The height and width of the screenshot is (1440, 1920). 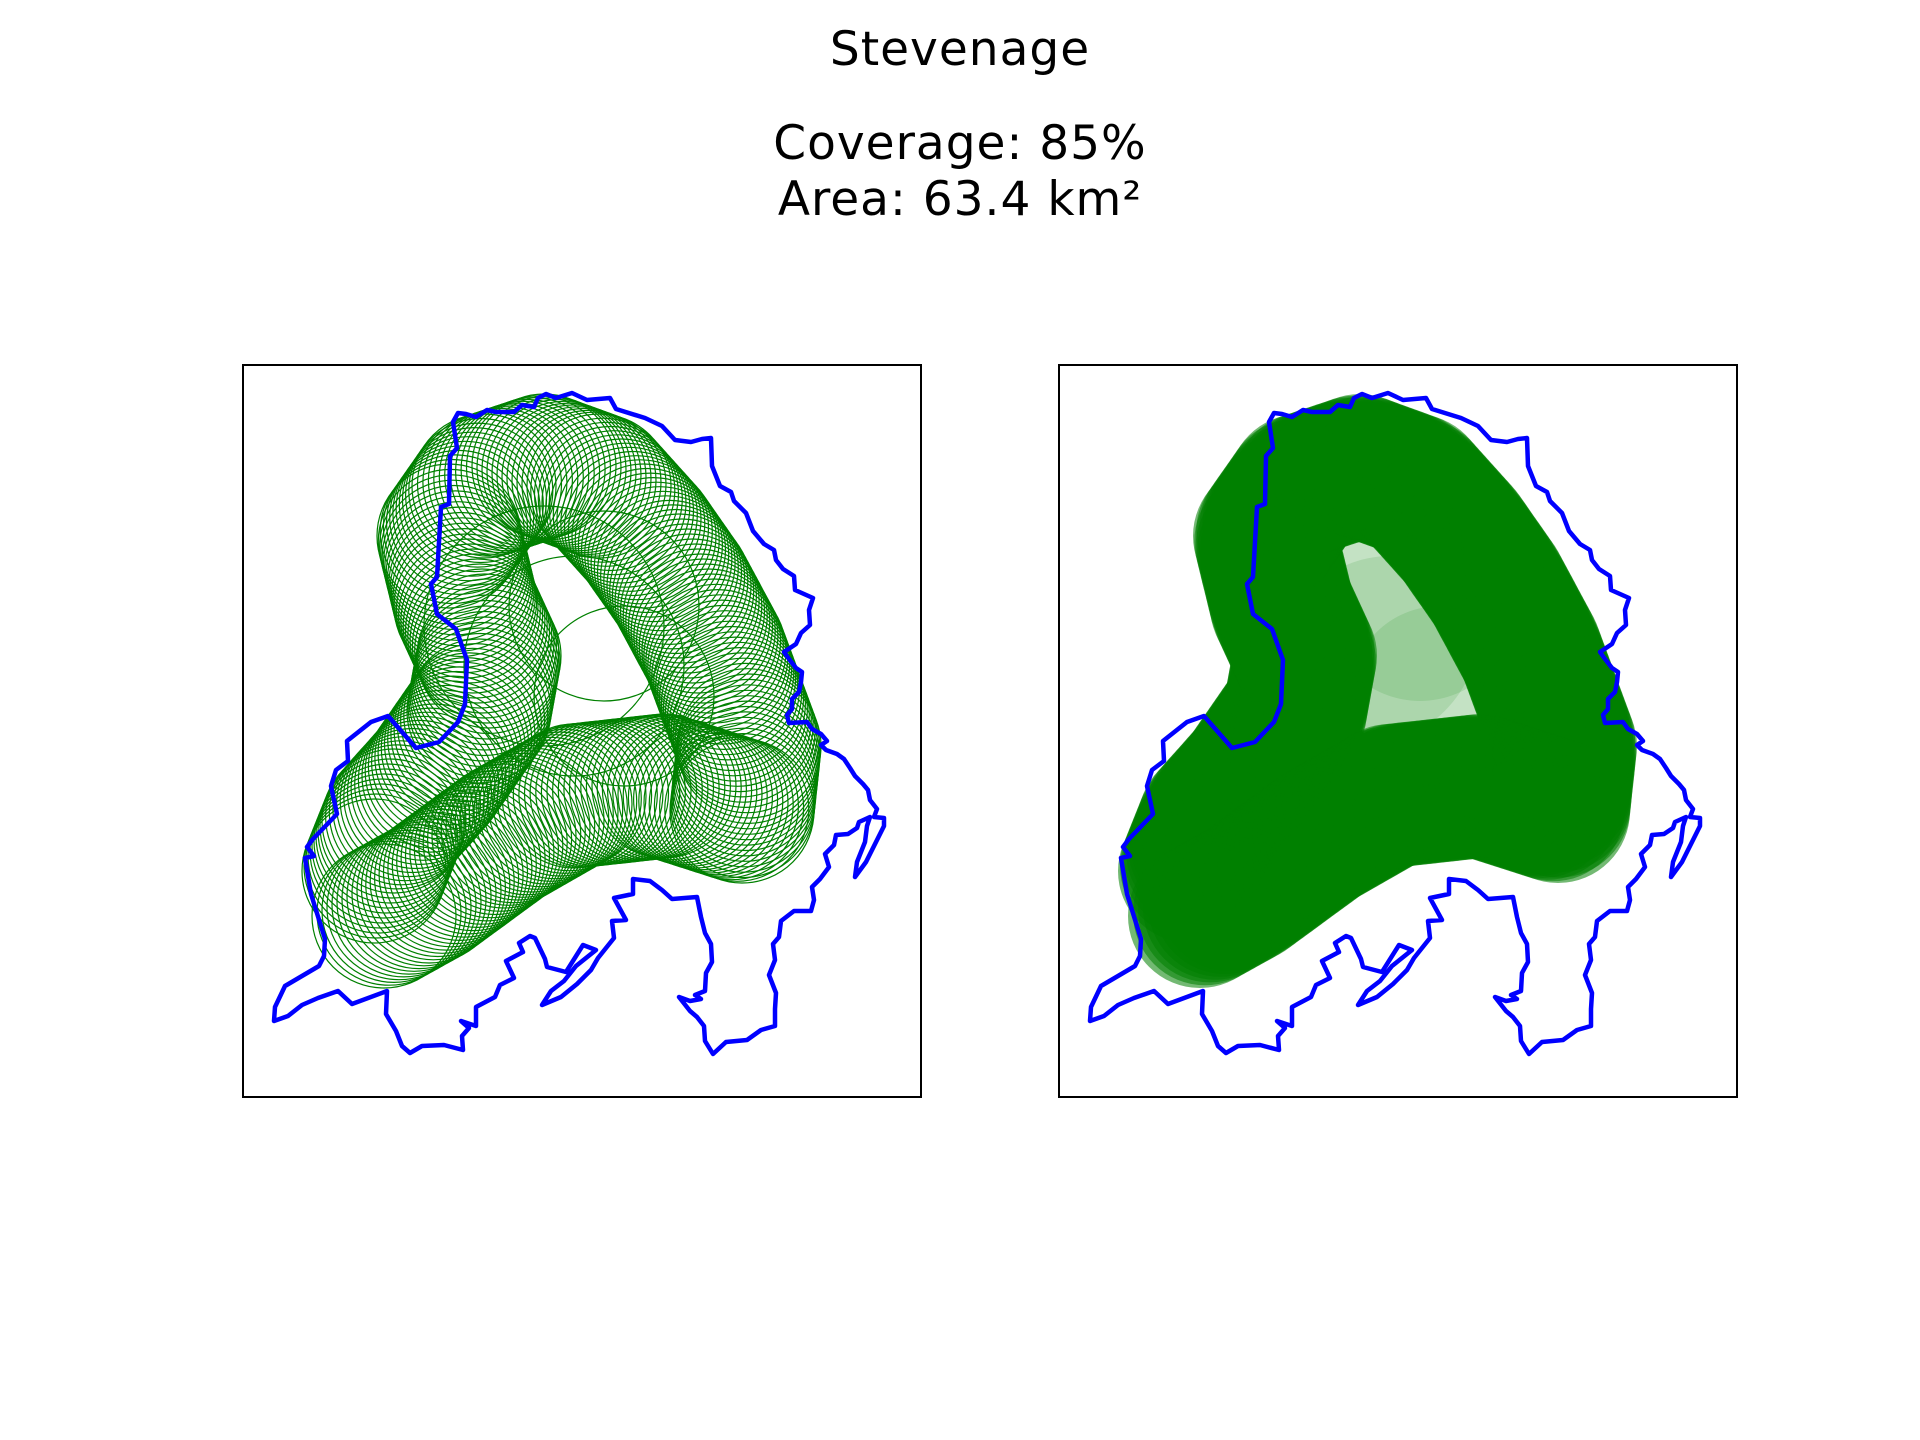 I want to click on area-text: Area: 63.4 km², so click(x=960, y=199).